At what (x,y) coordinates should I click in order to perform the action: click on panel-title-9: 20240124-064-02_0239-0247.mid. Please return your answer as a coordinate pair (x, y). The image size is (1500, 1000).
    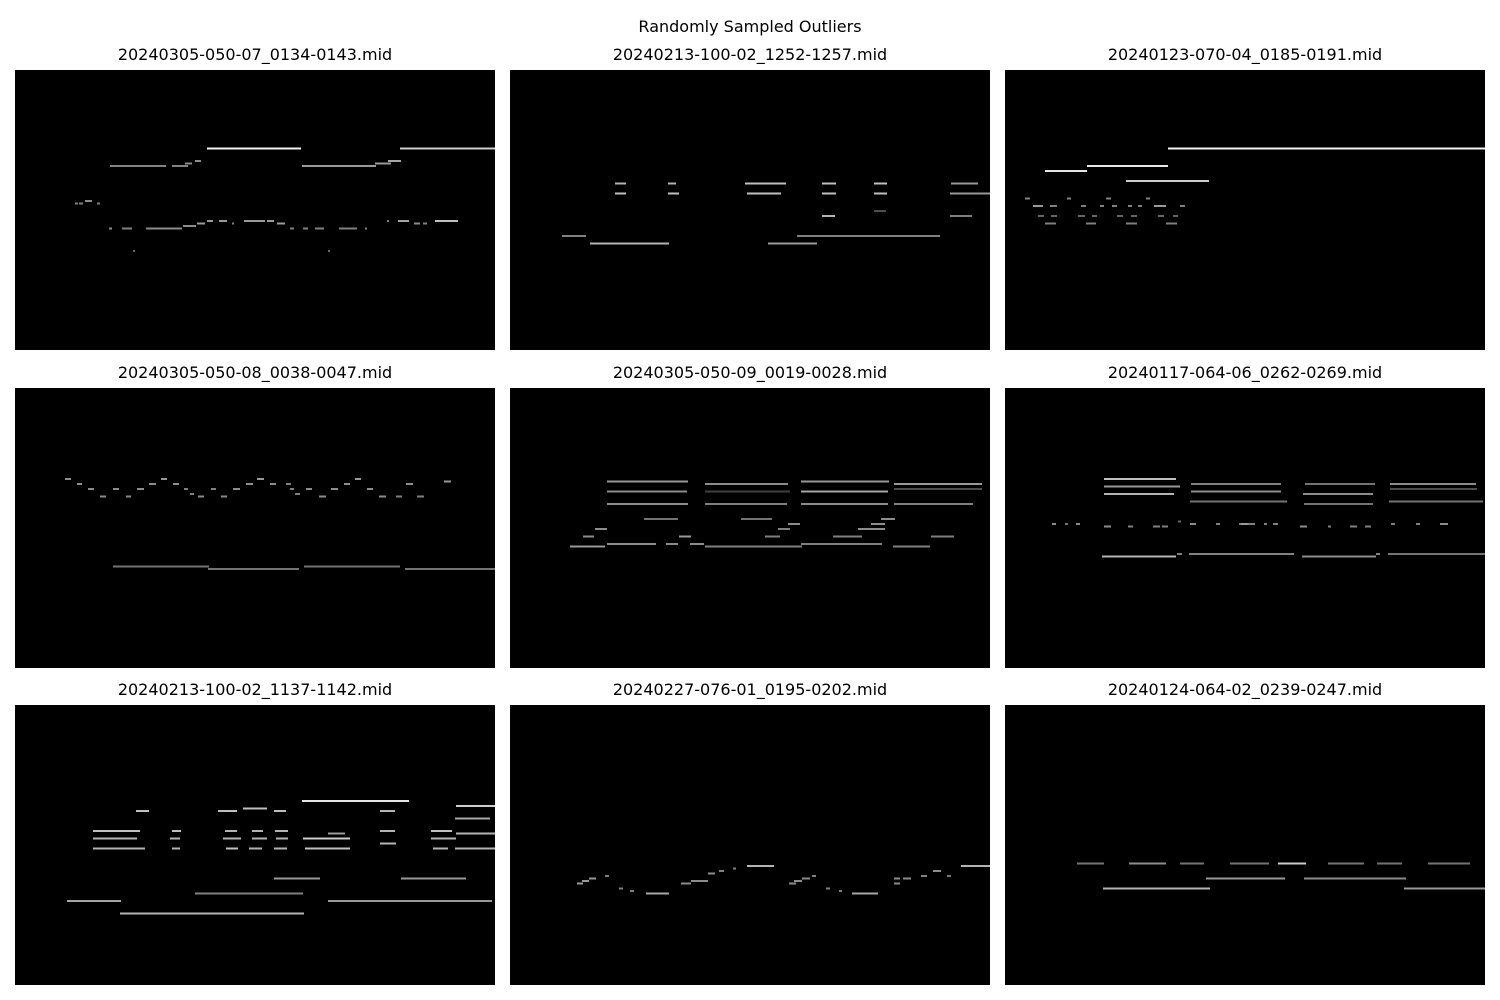
    Looking at the image, I should click on (1245, 689).